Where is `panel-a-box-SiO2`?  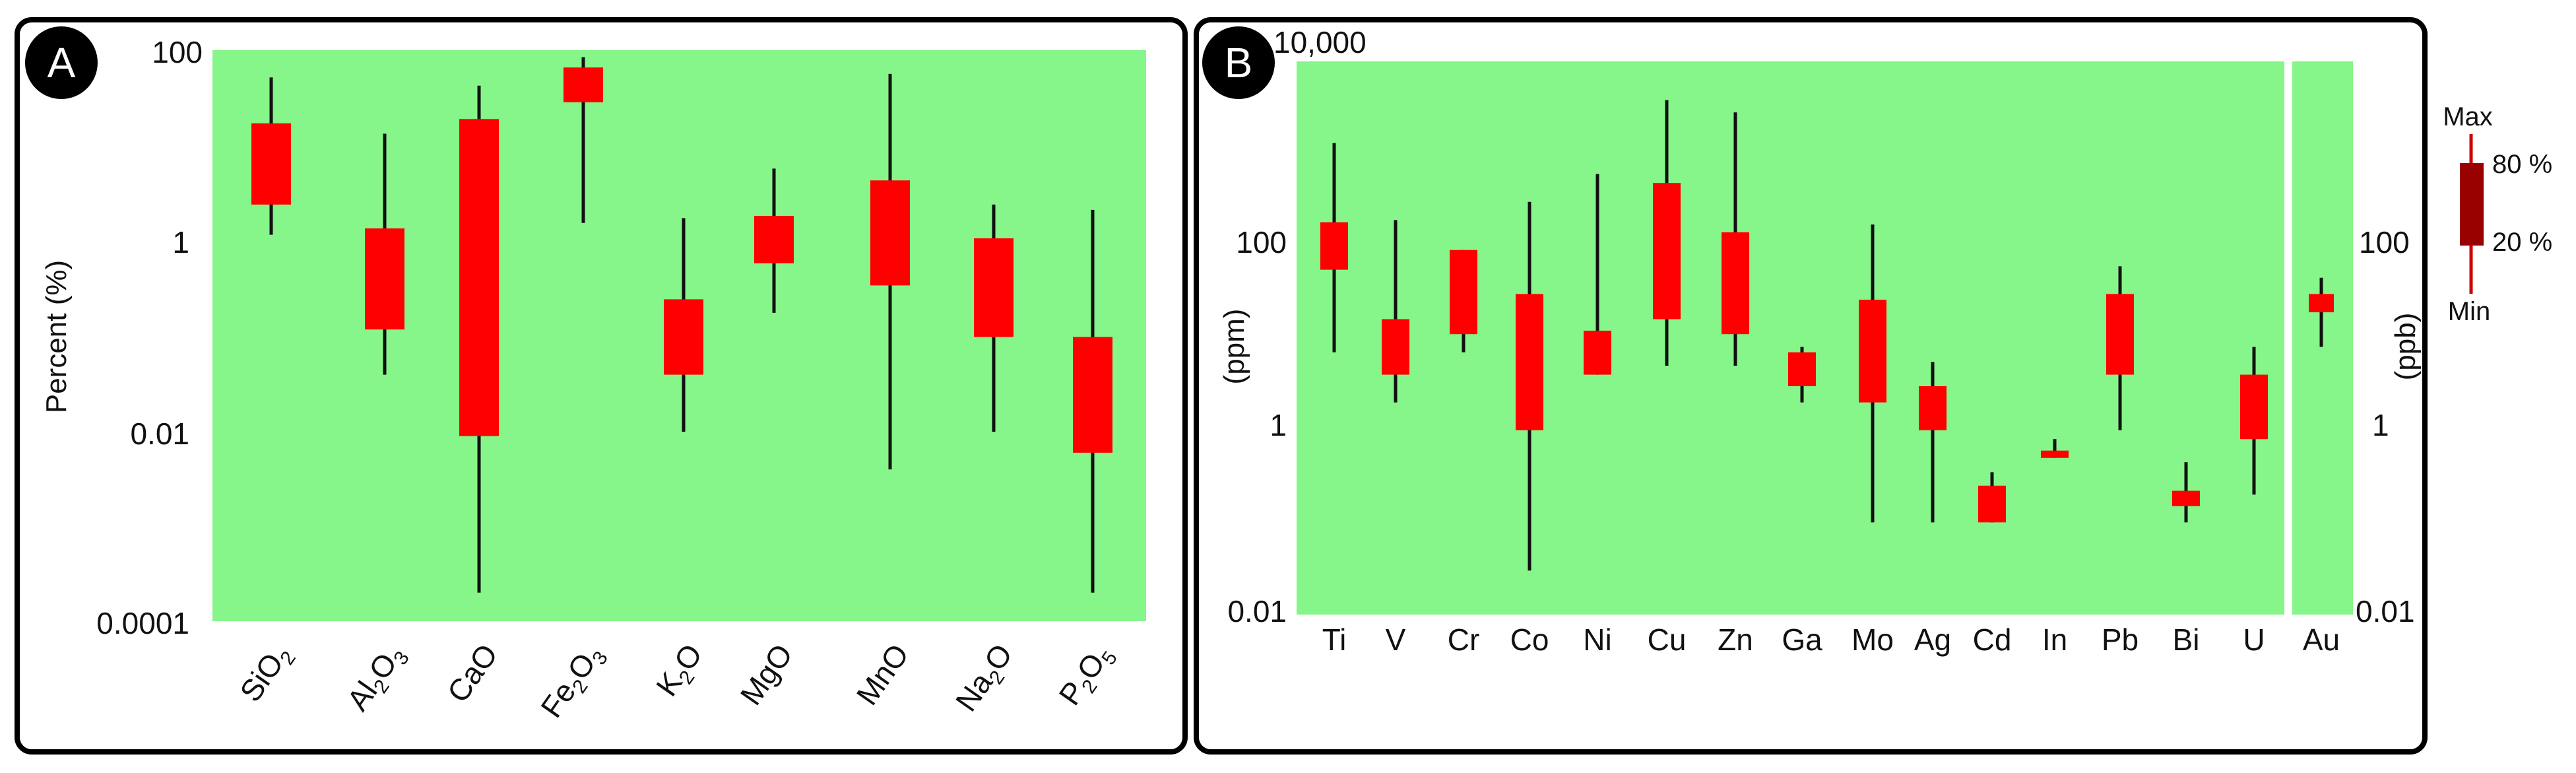
panel-a-box-SiO2 is located at coordinates (271, 164).